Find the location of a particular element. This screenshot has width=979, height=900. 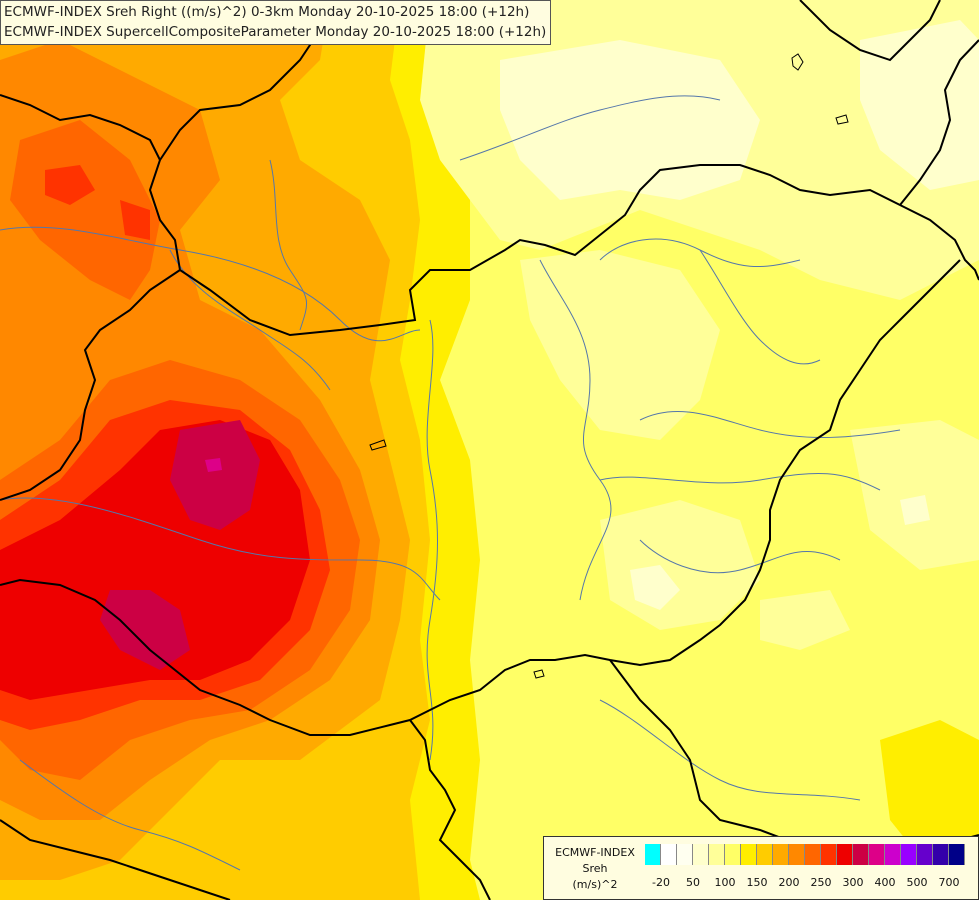

field-pale-far-e is located at coordinates (914, 495).